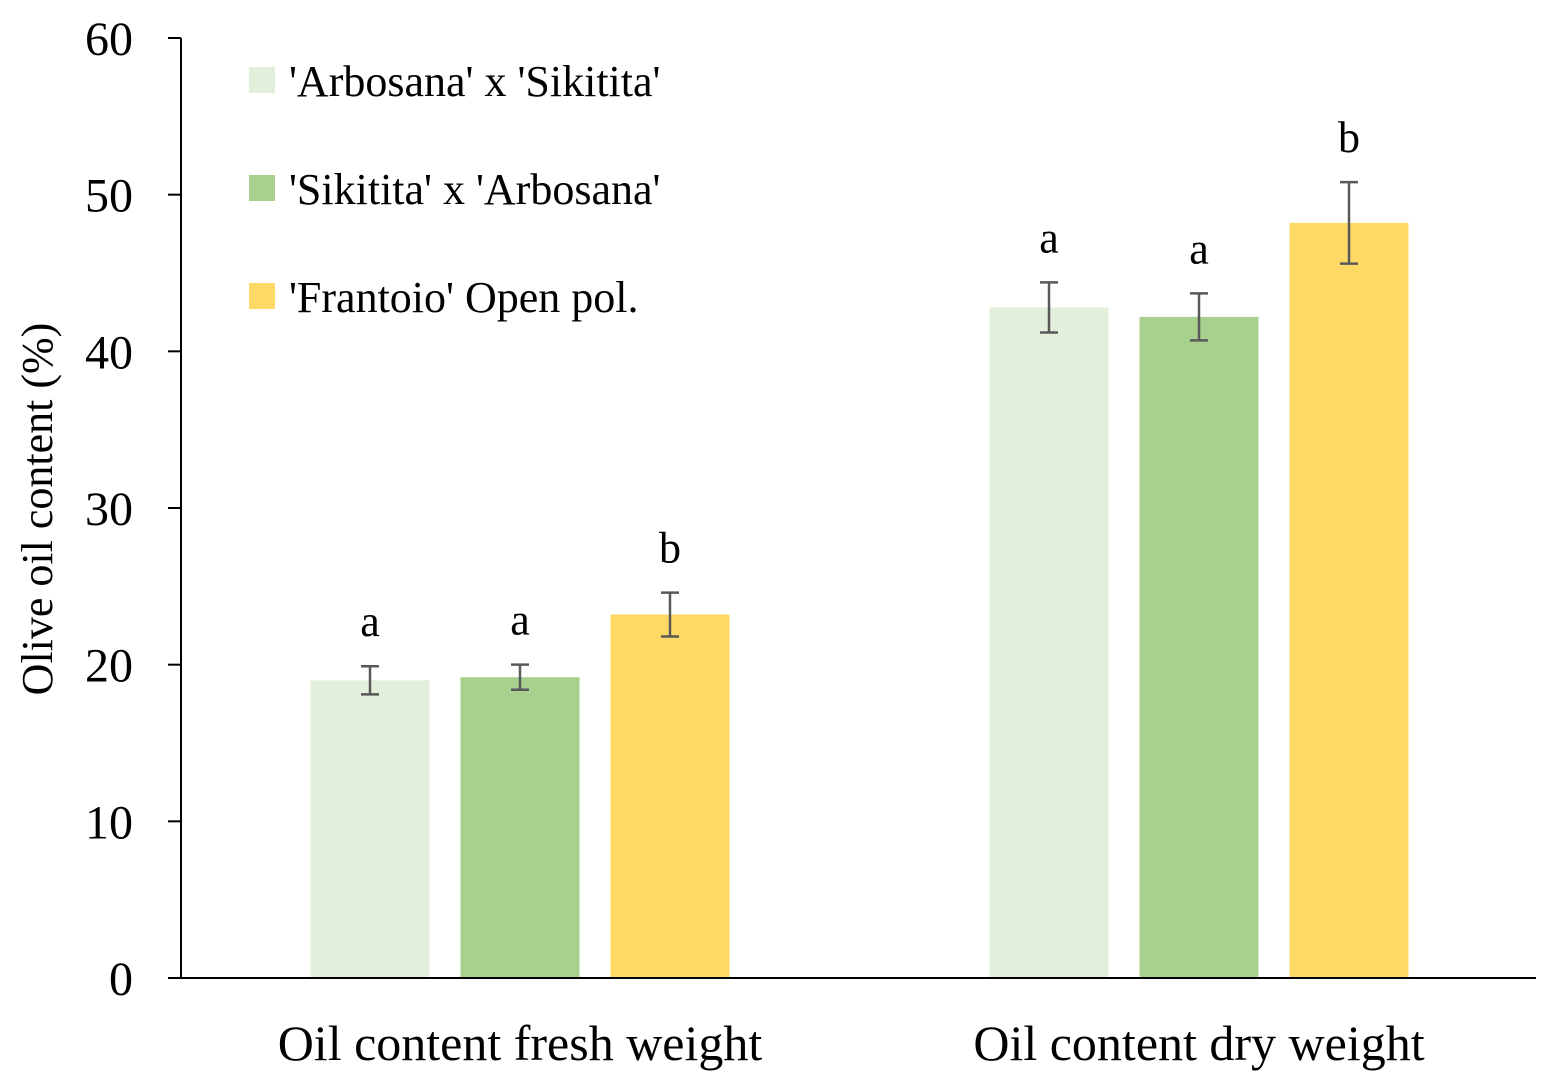 The height and width of the screenshot is (1091, 1558). Describe the element at coordinates (109, 196) in the screenshot. I see `y-tick-label: 50` at that location.